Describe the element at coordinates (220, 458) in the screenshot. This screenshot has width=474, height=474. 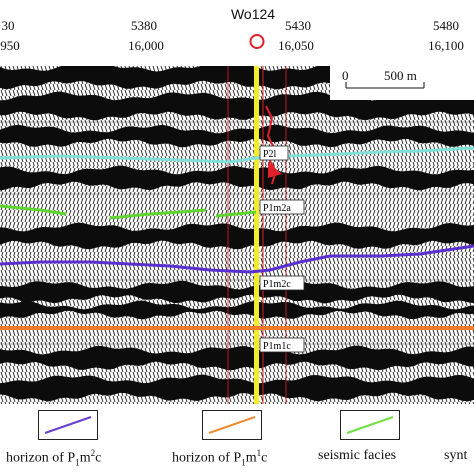
I see `legend-label-p1m1c: horizon of P1m1c` at that location.